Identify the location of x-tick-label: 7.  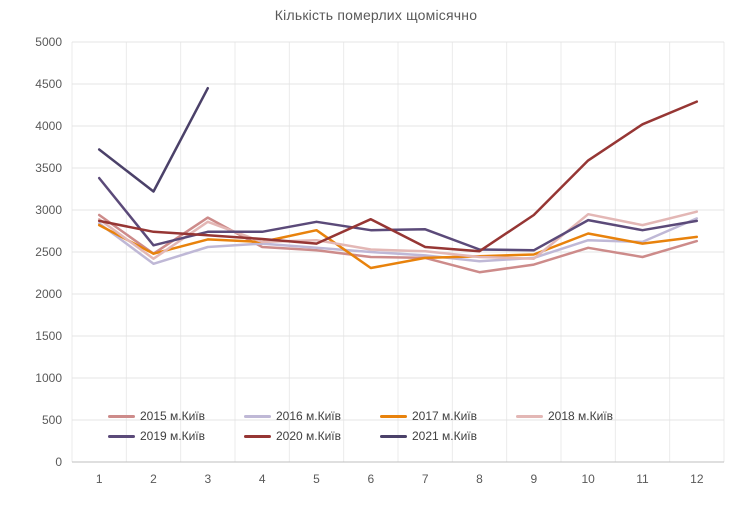
(425, 479).